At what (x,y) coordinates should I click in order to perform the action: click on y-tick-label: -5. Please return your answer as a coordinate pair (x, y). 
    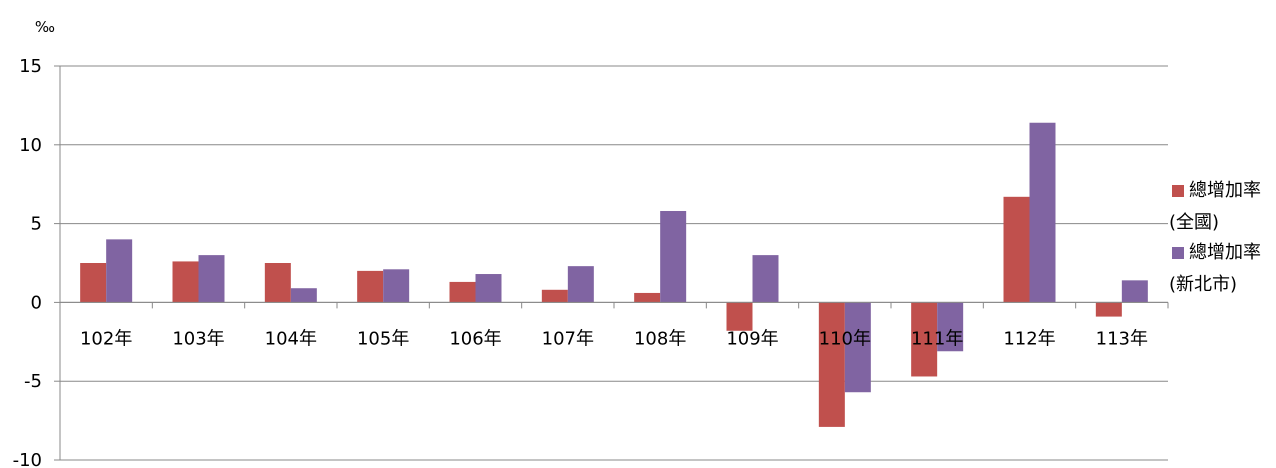
    Looking at the image, I should click on (33, 381).